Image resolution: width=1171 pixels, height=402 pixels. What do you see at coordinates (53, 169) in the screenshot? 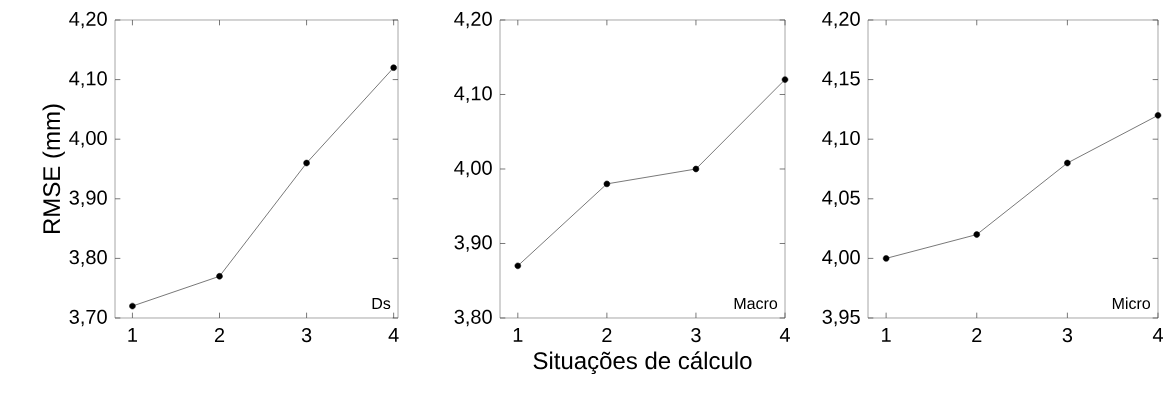
I see `y-axis-title: RMSE (mm)` at bounding box center [53, 169].